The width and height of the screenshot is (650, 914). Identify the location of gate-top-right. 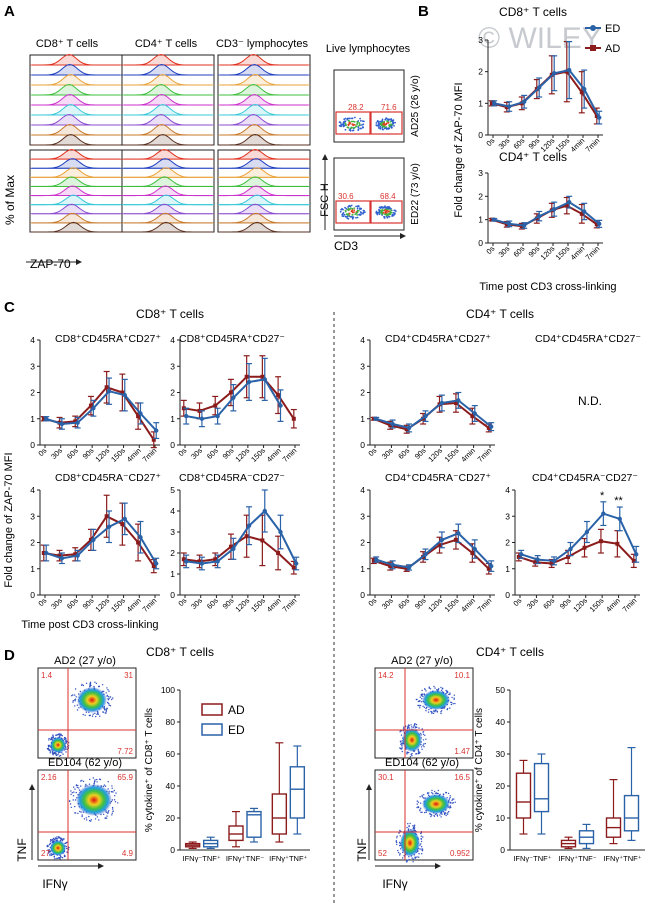
(386, 123).